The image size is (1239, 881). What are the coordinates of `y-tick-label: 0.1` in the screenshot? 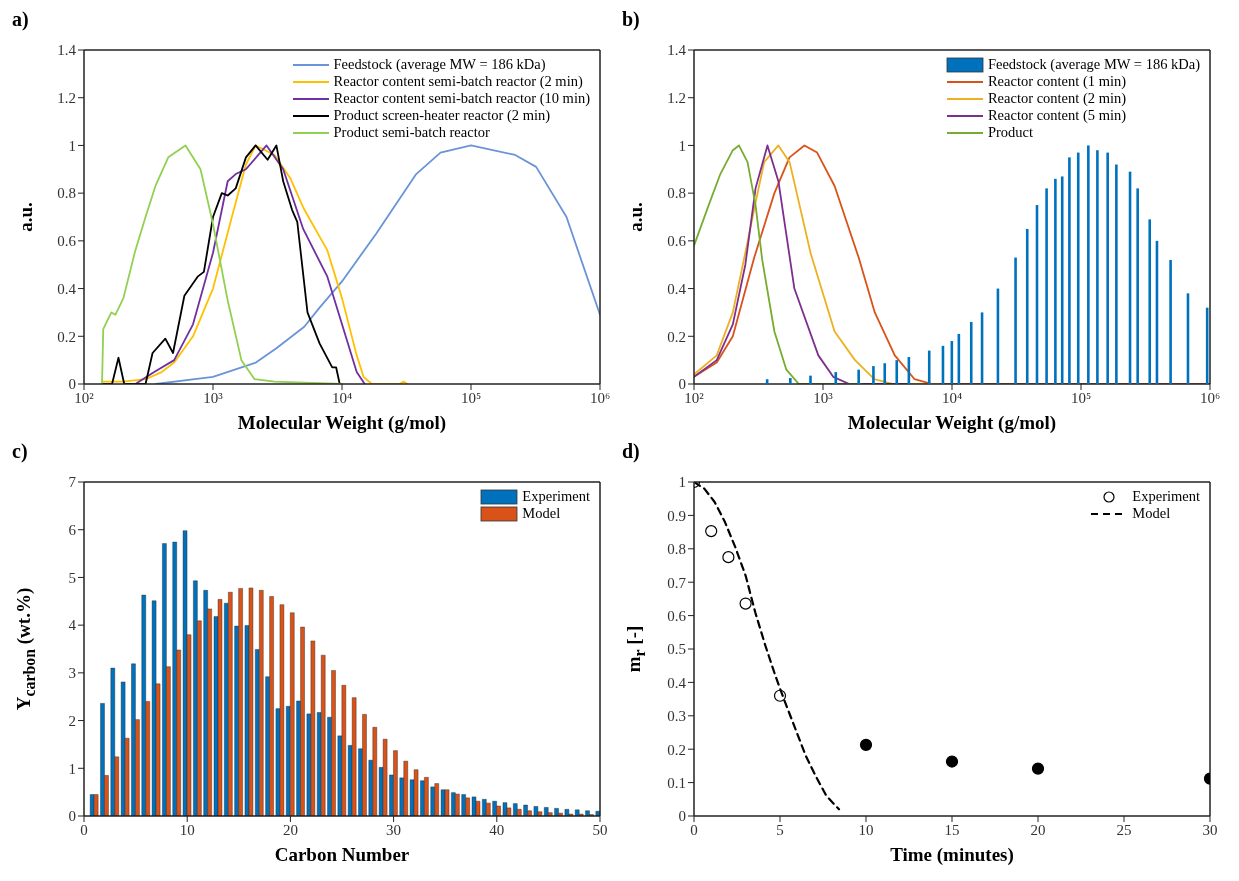 It's located at (676, 782).